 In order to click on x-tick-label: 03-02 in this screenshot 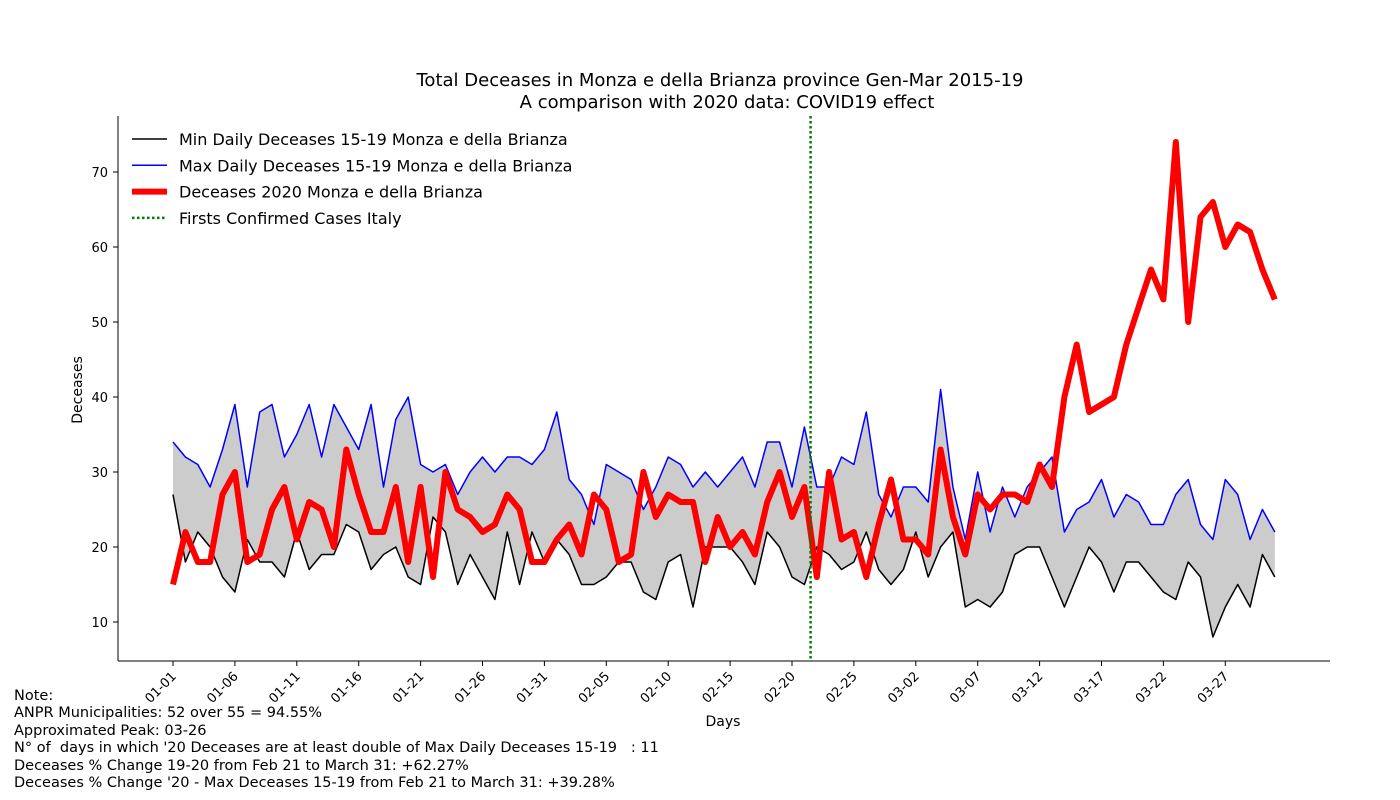, I will do `click(903, 687)`.